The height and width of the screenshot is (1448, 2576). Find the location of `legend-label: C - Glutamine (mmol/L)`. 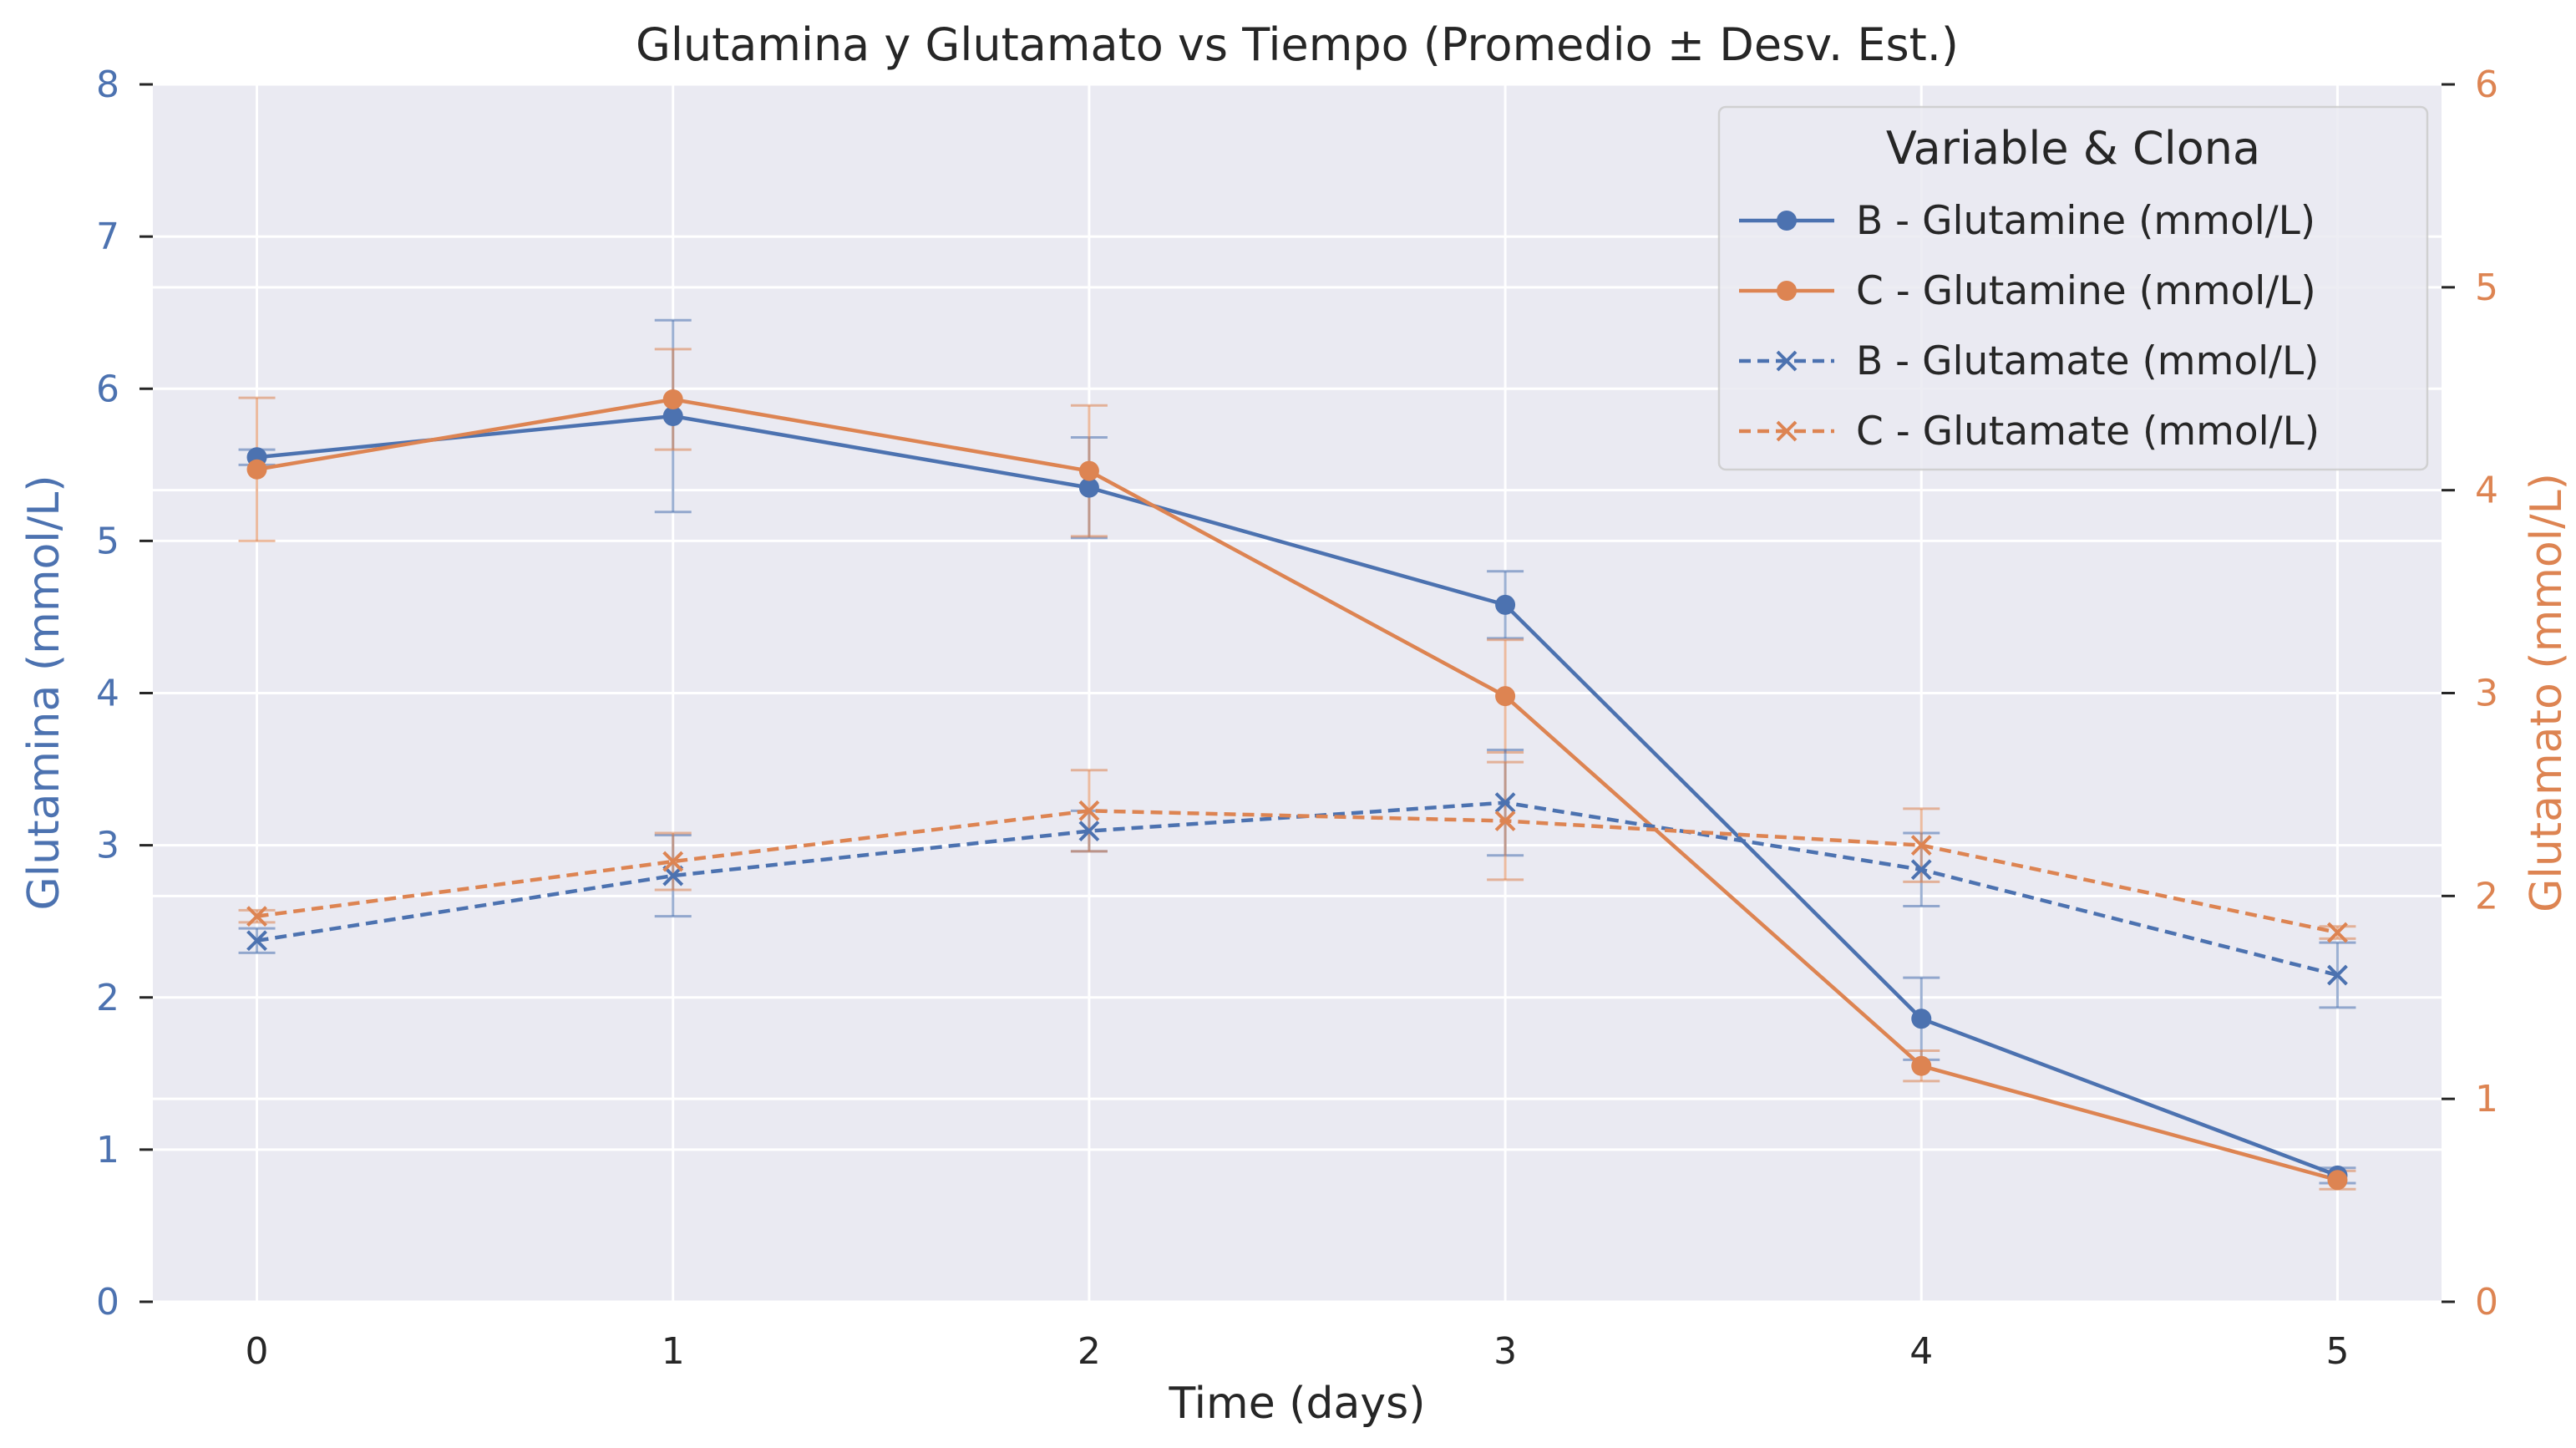

legend-label: C - Glutamine (mmol/L) is located at coordinates (2086, 291).